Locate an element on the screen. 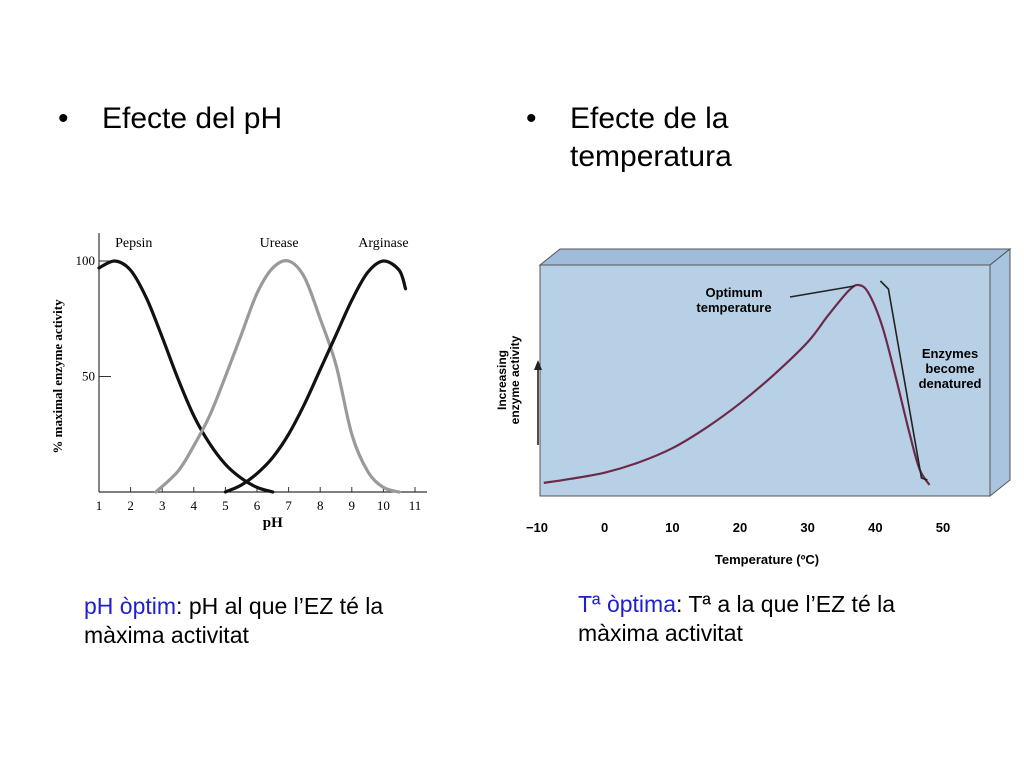 Image resolution: width=1024 pixels, height=768 pixels. ph-x-tick-label: 1 is located at coordinates (99, 505).